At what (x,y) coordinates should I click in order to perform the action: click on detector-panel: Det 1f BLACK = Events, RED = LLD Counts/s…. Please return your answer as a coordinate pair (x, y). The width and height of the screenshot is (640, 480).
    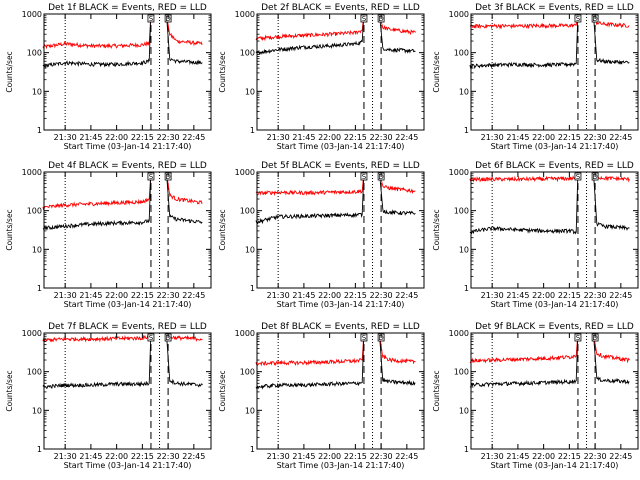
    Looking at the image, I should click on (108, 77).